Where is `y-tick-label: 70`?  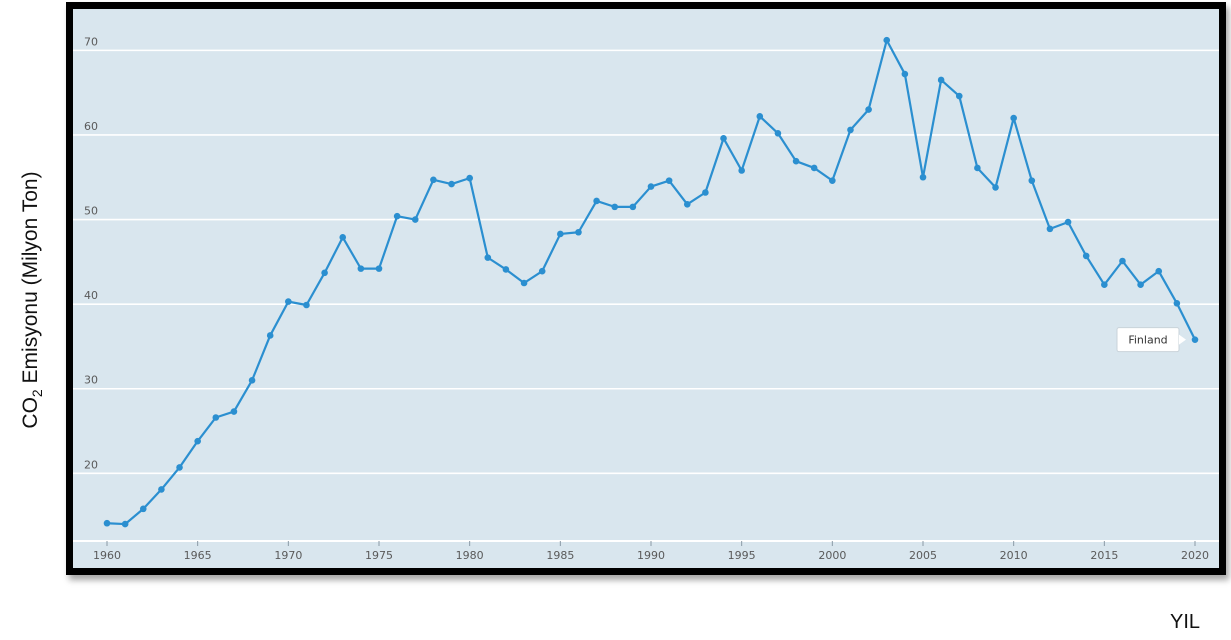 y-tick-label: 70 is located at coordinates (91, 41).